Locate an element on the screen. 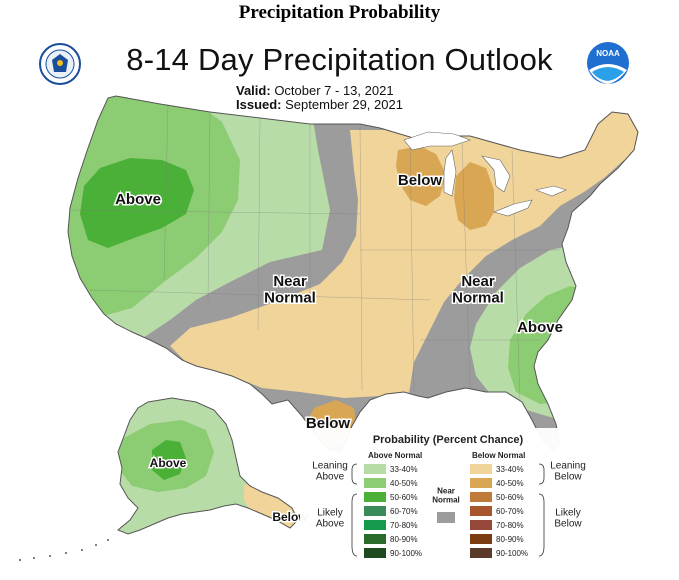 The height and width of the screenshot is (580, 679). issued-label: Issued: is located at coordinates (259, 104).